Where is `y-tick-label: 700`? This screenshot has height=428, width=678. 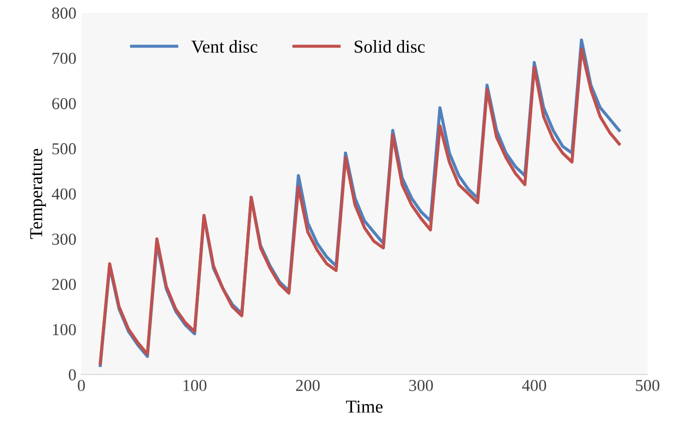 y-tick-label: 700 is located at coordinates (64, 58).